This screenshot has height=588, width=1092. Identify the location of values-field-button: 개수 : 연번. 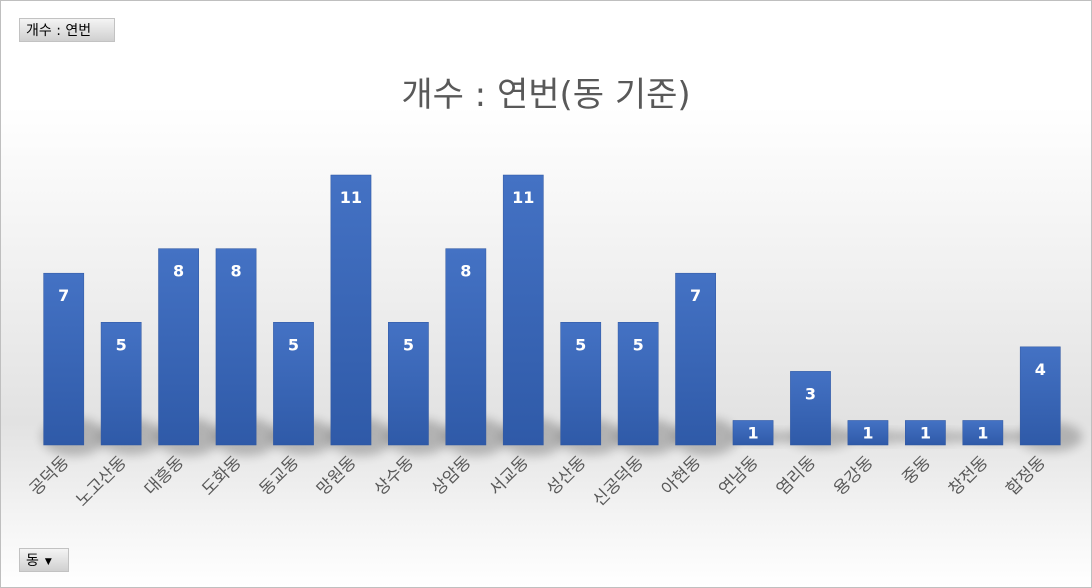
(67, 30).